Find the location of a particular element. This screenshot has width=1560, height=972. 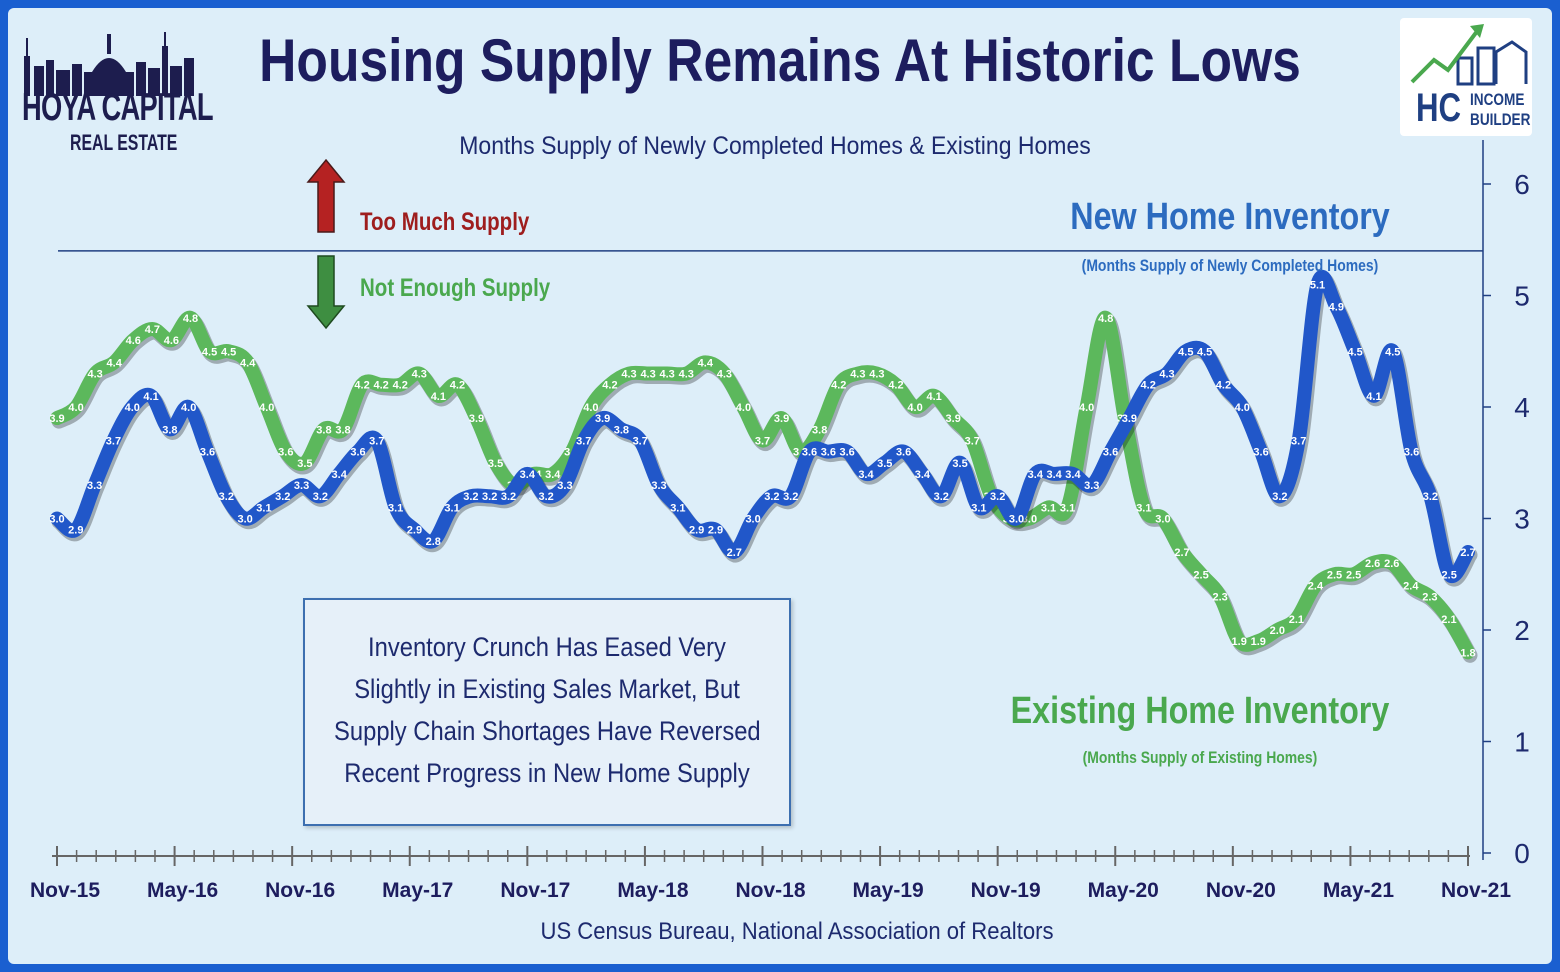

new-data-label: 4.1 is located at coordinates (1373, 397).